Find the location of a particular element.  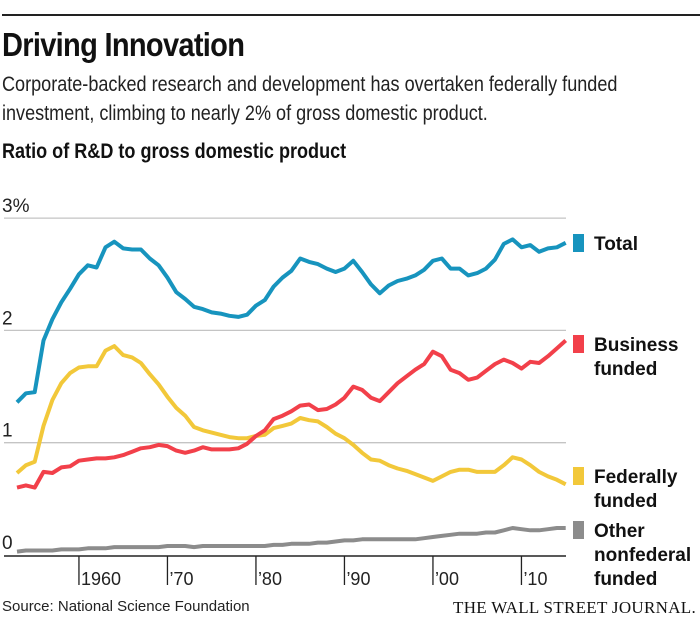

legend-label: Business is located at coordinates (636, 345).